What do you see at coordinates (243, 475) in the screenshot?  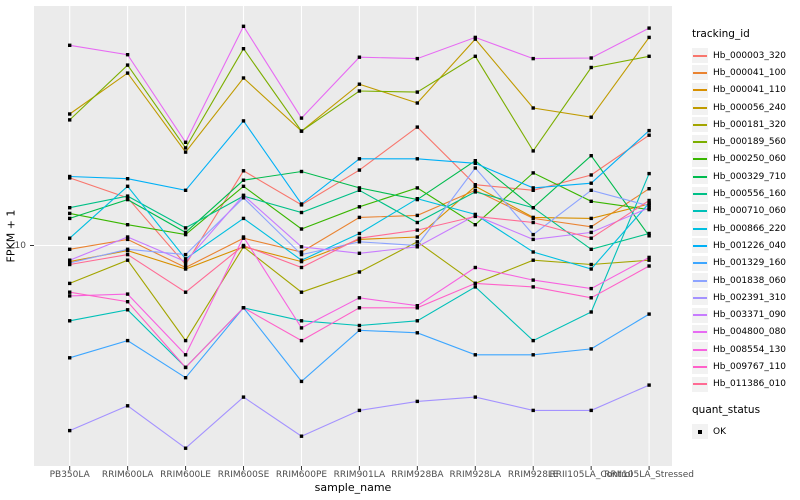 I see `x-tick-label: RRIM600SE` at bounding box center [243, 475].